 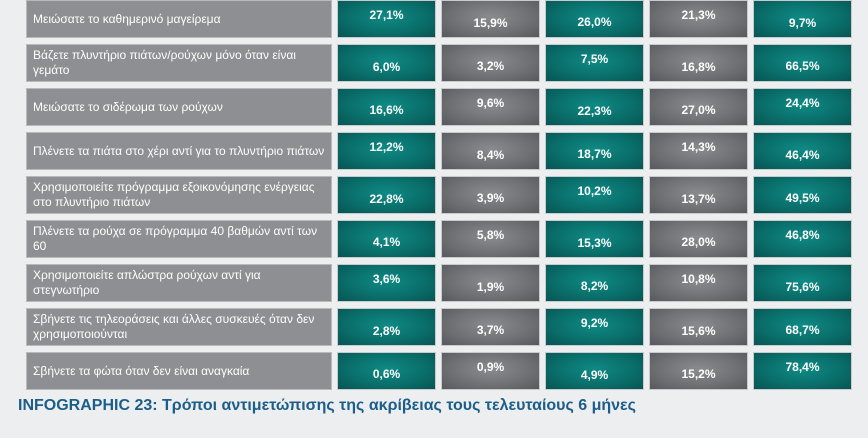 I want to click on value-cell: 1,9%, so click(x=490, y=283).